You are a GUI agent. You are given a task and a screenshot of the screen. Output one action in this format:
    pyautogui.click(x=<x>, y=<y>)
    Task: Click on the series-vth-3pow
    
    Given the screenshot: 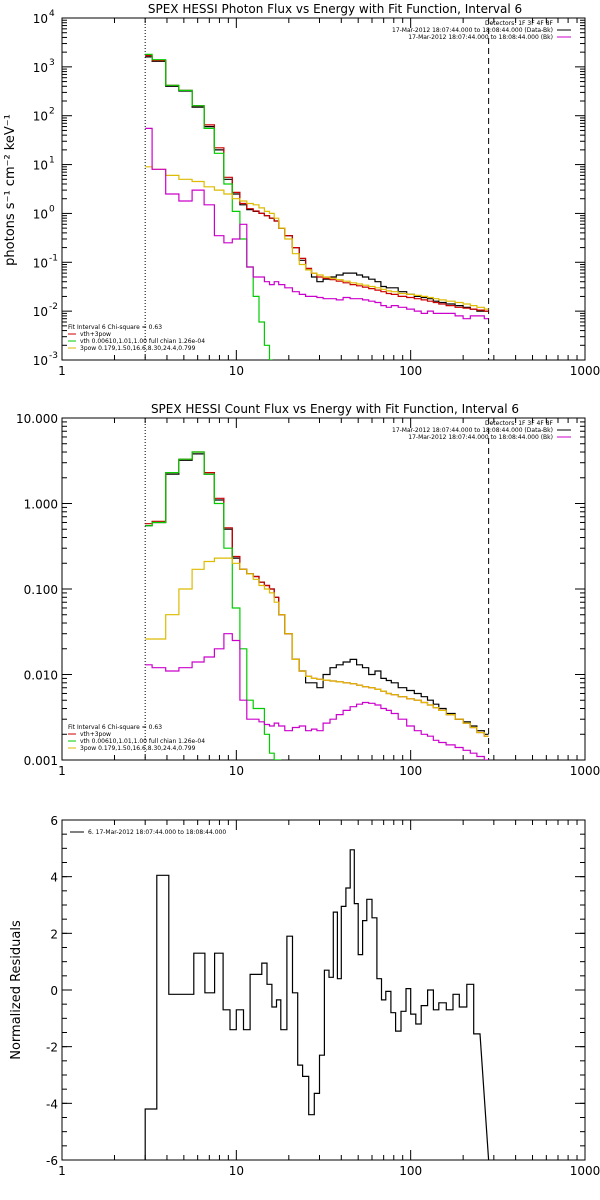 What is the action you would take?
    pyautogui.click(x=317, y=594)
    